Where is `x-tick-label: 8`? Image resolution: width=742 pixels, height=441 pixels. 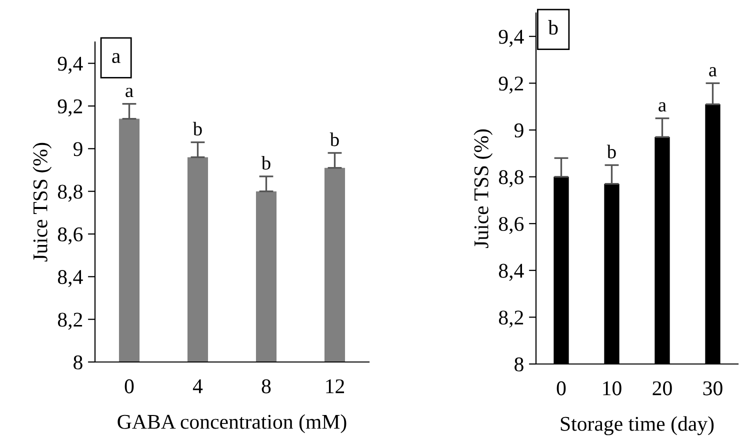
x-tick-label: 8 is located at coordinates (266, 386).